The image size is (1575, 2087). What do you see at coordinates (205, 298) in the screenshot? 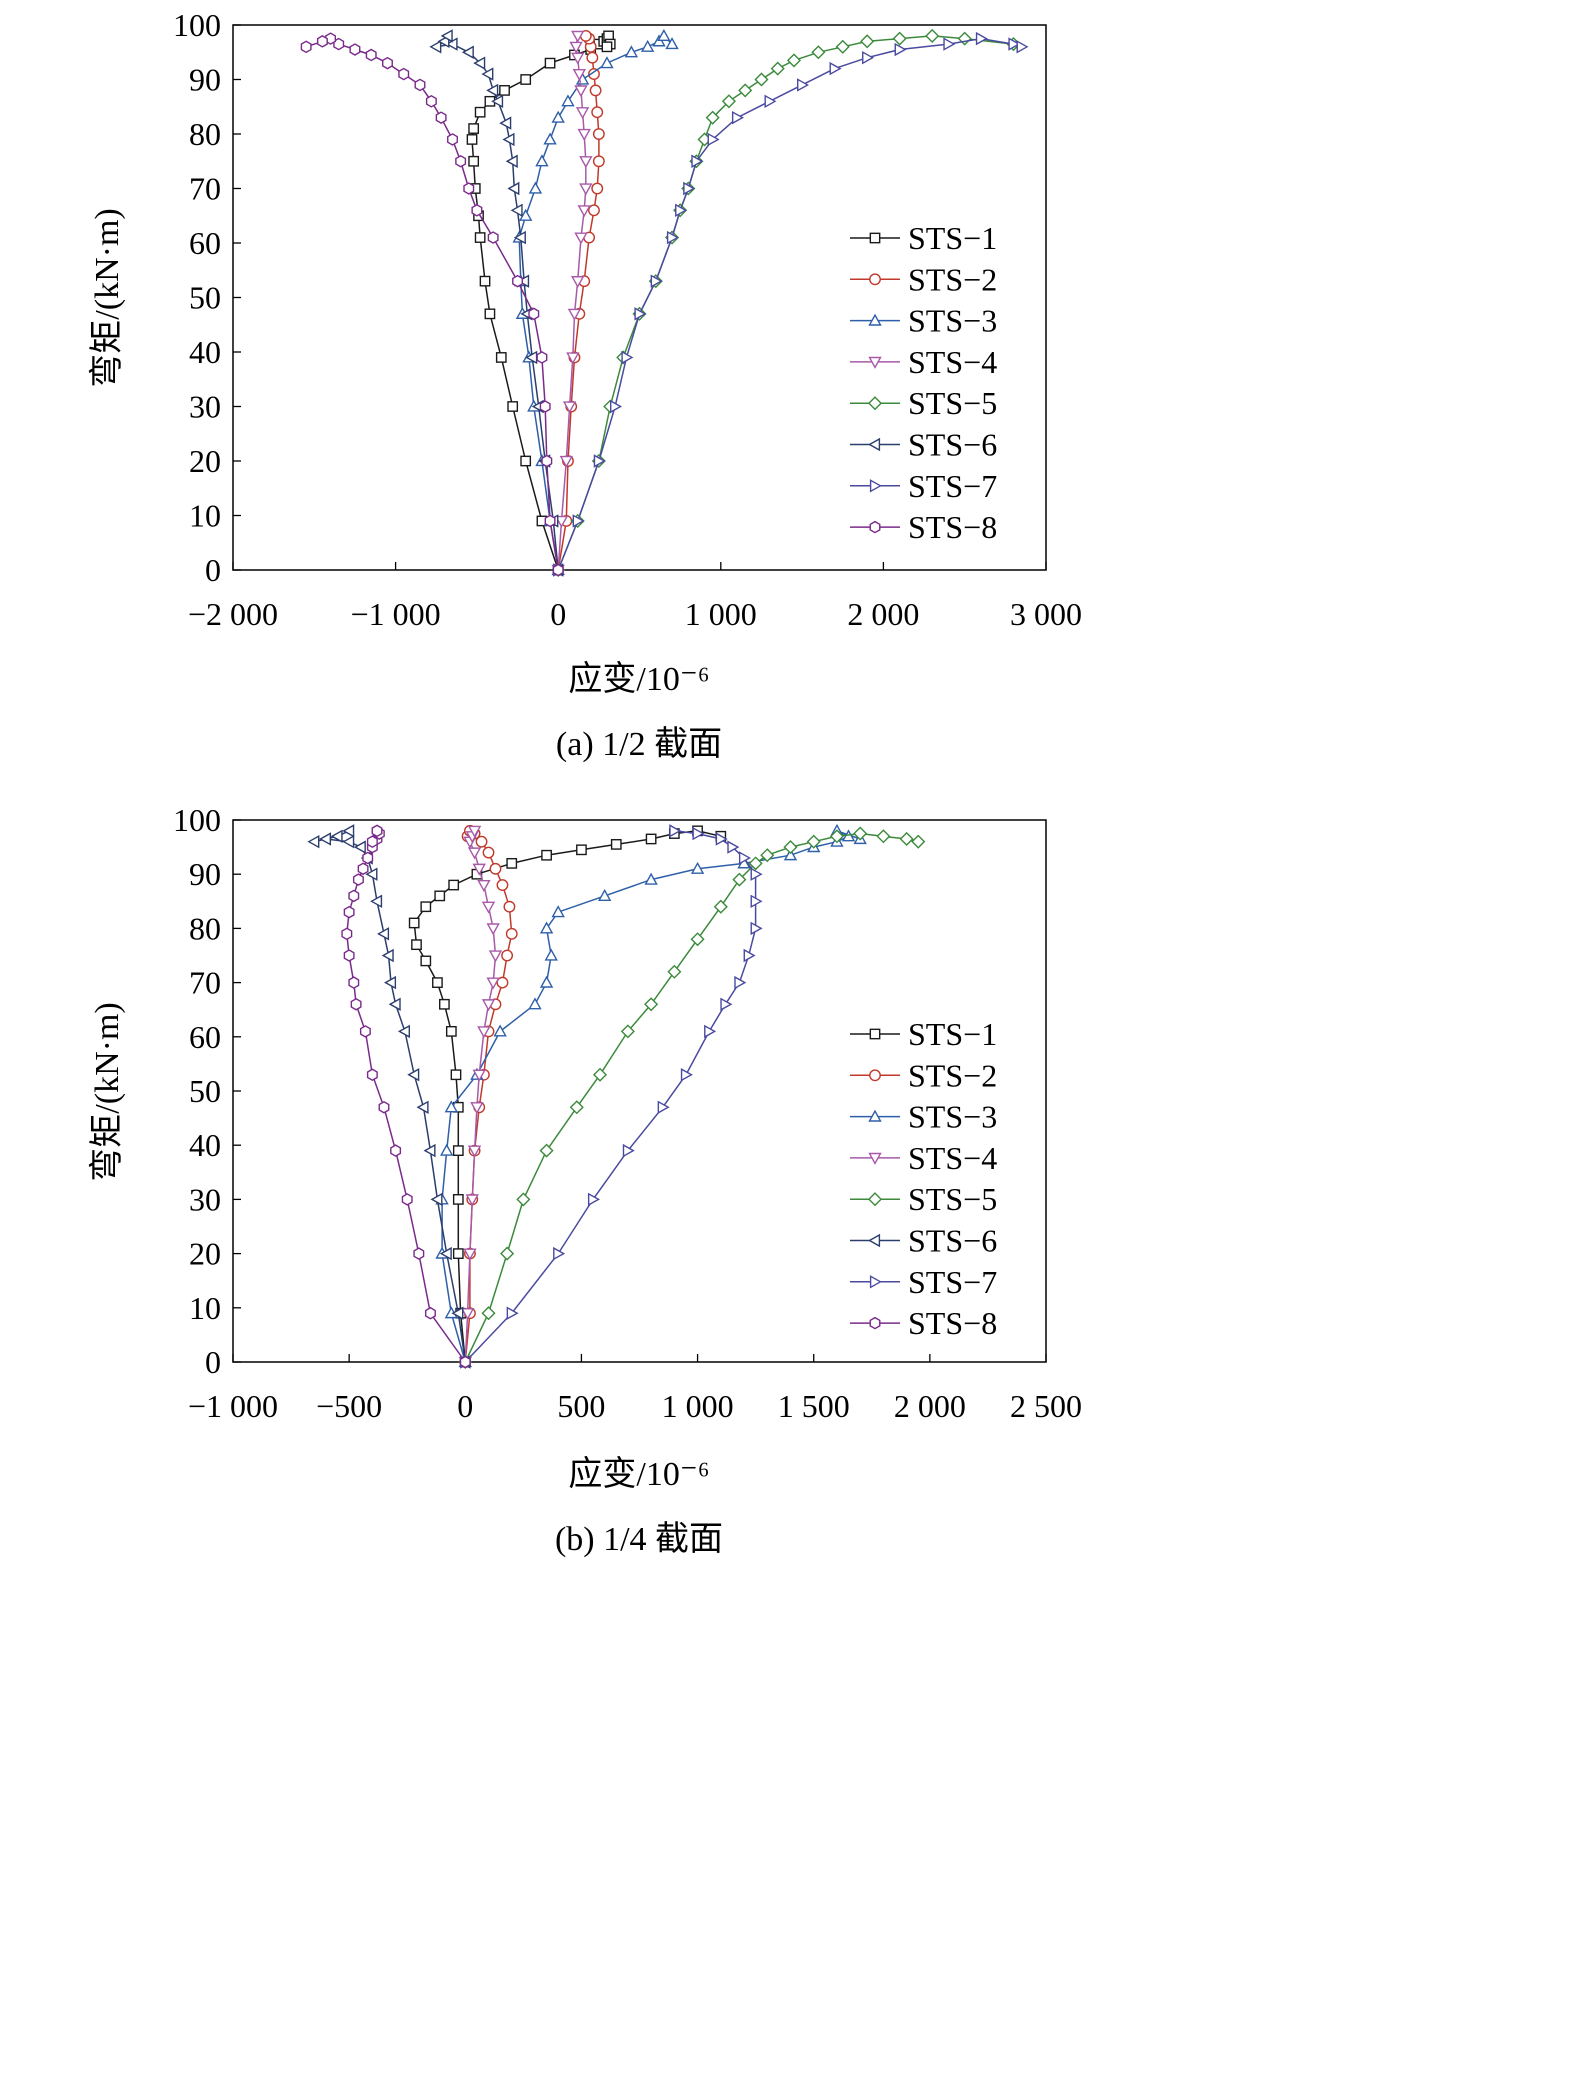
I see `y-tick-label: 50` at bounding box center [205, 298].